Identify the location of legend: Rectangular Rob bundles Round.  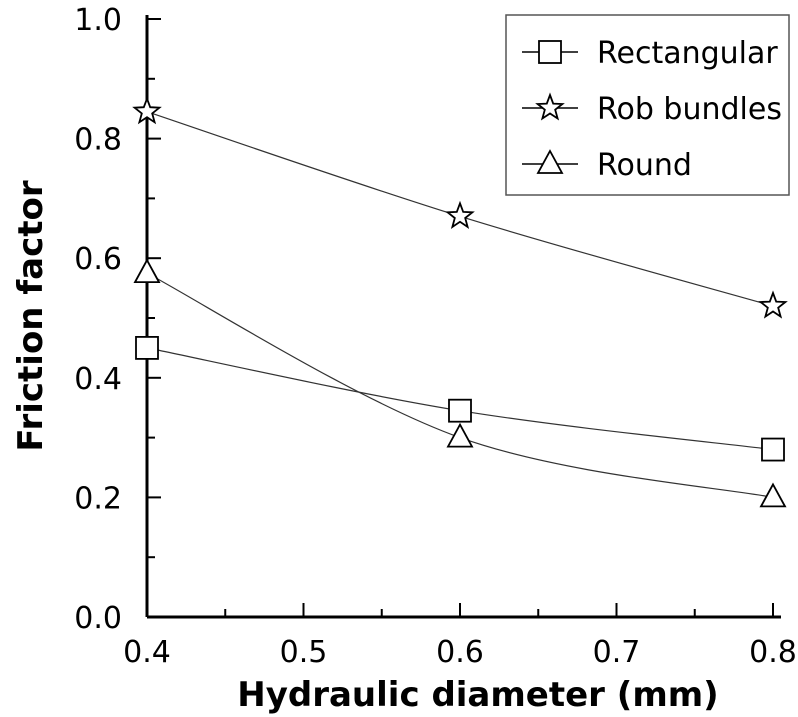
(647, 105).